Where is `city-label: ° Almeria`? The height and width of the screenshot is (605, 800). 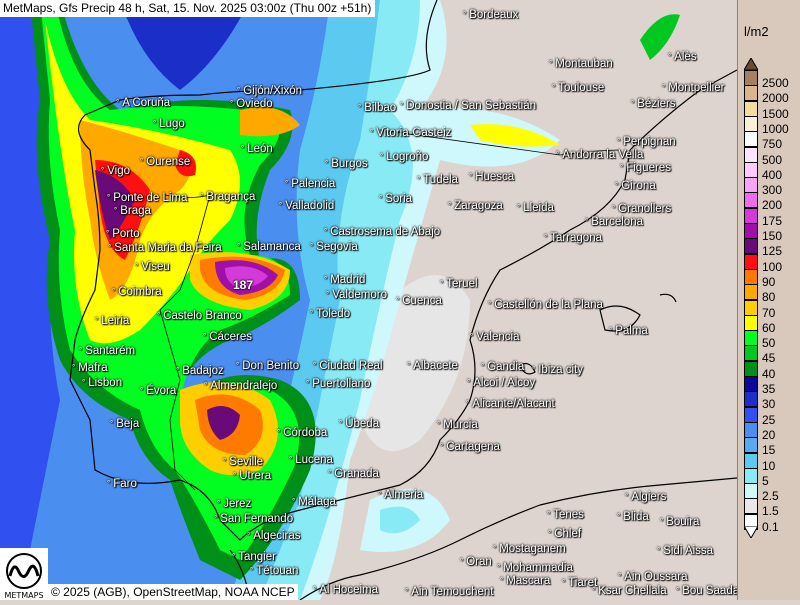 city-label: ° Almeria is located at coordinates (400, 495).